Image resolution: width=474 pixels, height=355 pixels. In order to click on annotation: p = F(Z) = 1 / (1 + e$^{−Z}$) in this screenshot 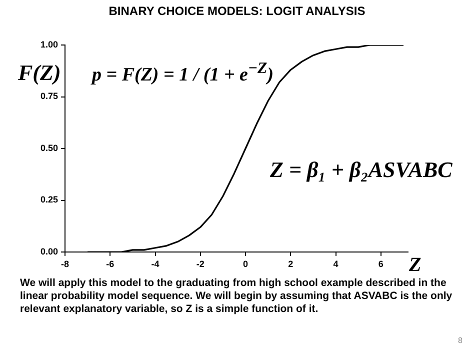, I will do `click(183, 73)`.